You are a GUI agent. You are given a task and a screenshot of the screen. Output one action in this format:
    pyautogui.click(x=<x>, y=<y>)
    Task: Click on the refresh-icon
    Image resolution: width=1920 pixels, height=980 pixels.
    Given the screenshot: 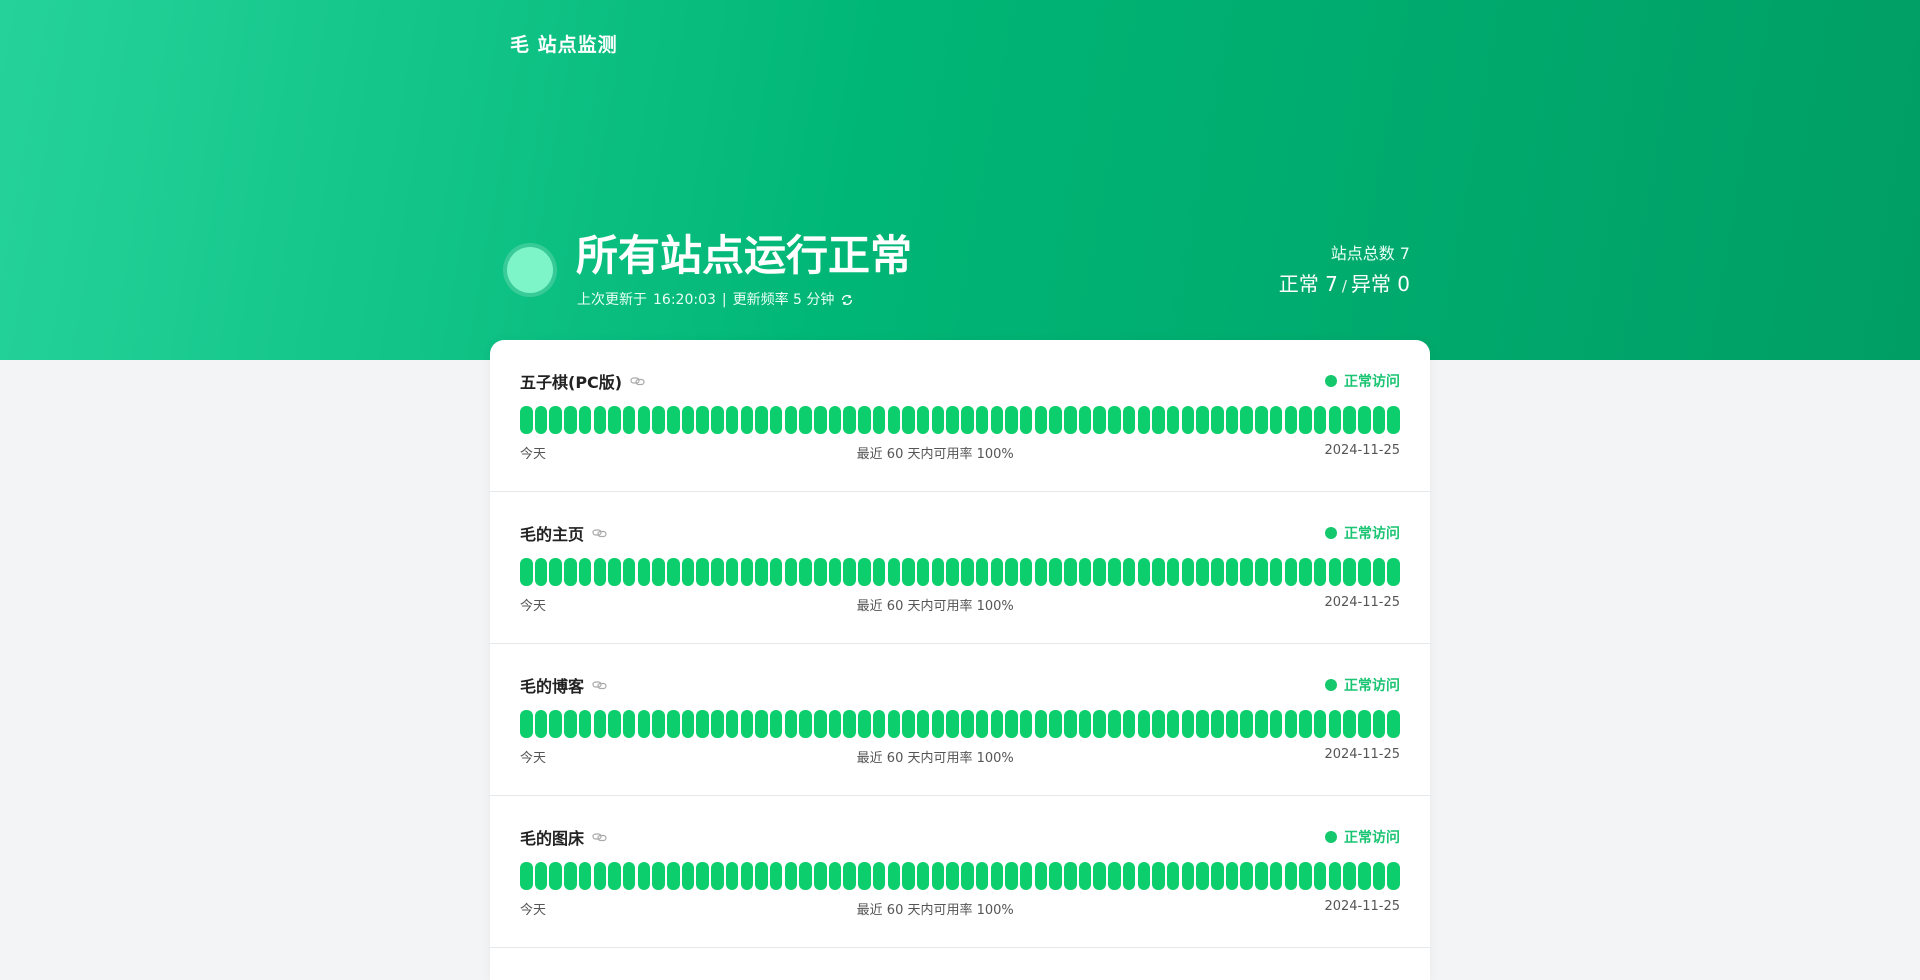 What is the action you would take?
    pyautogui.click(x=847, y=300)
    